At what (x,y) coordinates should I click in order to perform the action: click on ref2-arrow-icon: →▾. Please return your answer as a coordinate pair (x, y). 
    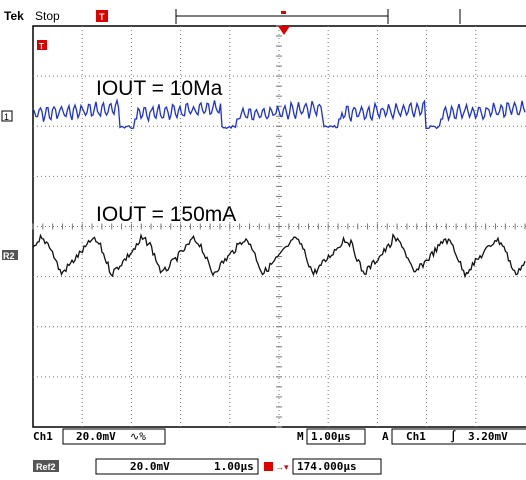
    Looking at the image, I should click on (282, 467).